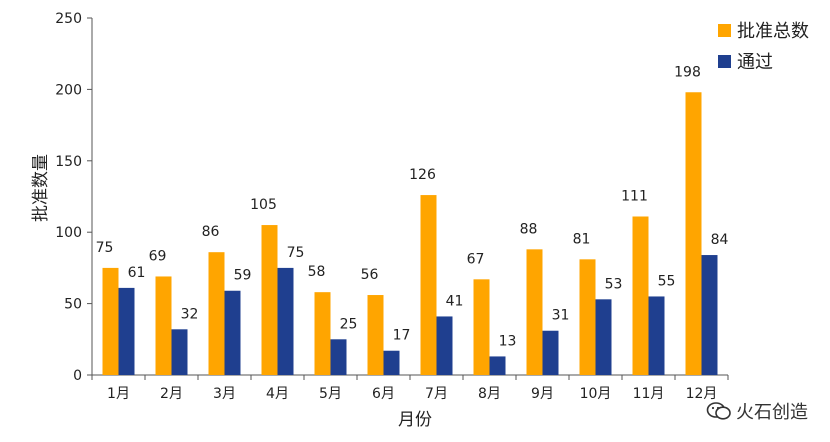  What do you see at coordinates (370, 275) in the screenshot?
I see `data-label-total: 56` at bounding box center [370, 275].